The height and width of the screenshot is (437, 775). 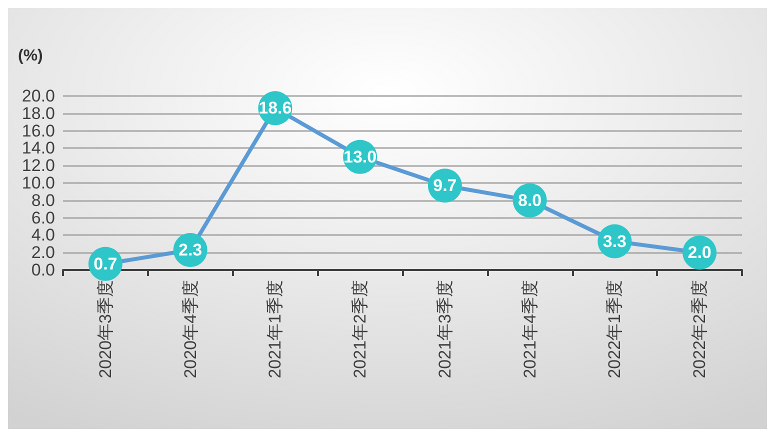 I want to click on x-tick-label: 2021年2季度, so click(x=360, y=329).